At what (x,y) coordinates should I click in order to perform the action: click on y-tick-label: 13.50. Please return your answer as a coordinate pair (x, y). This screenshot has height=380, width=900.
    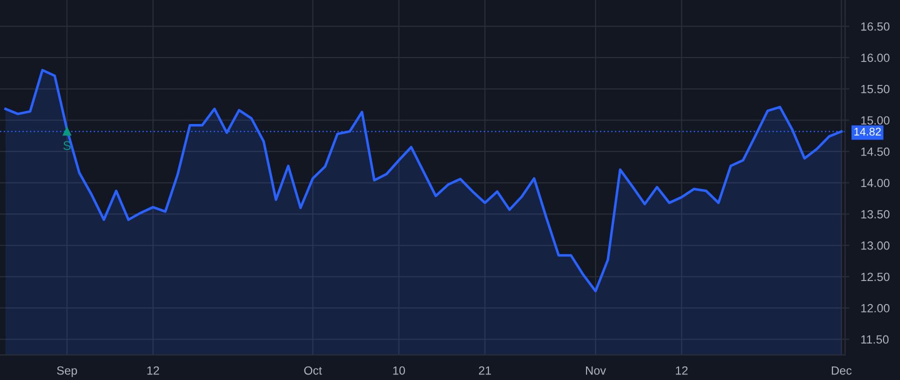
    Looking at the image, I should click on (875, 214).